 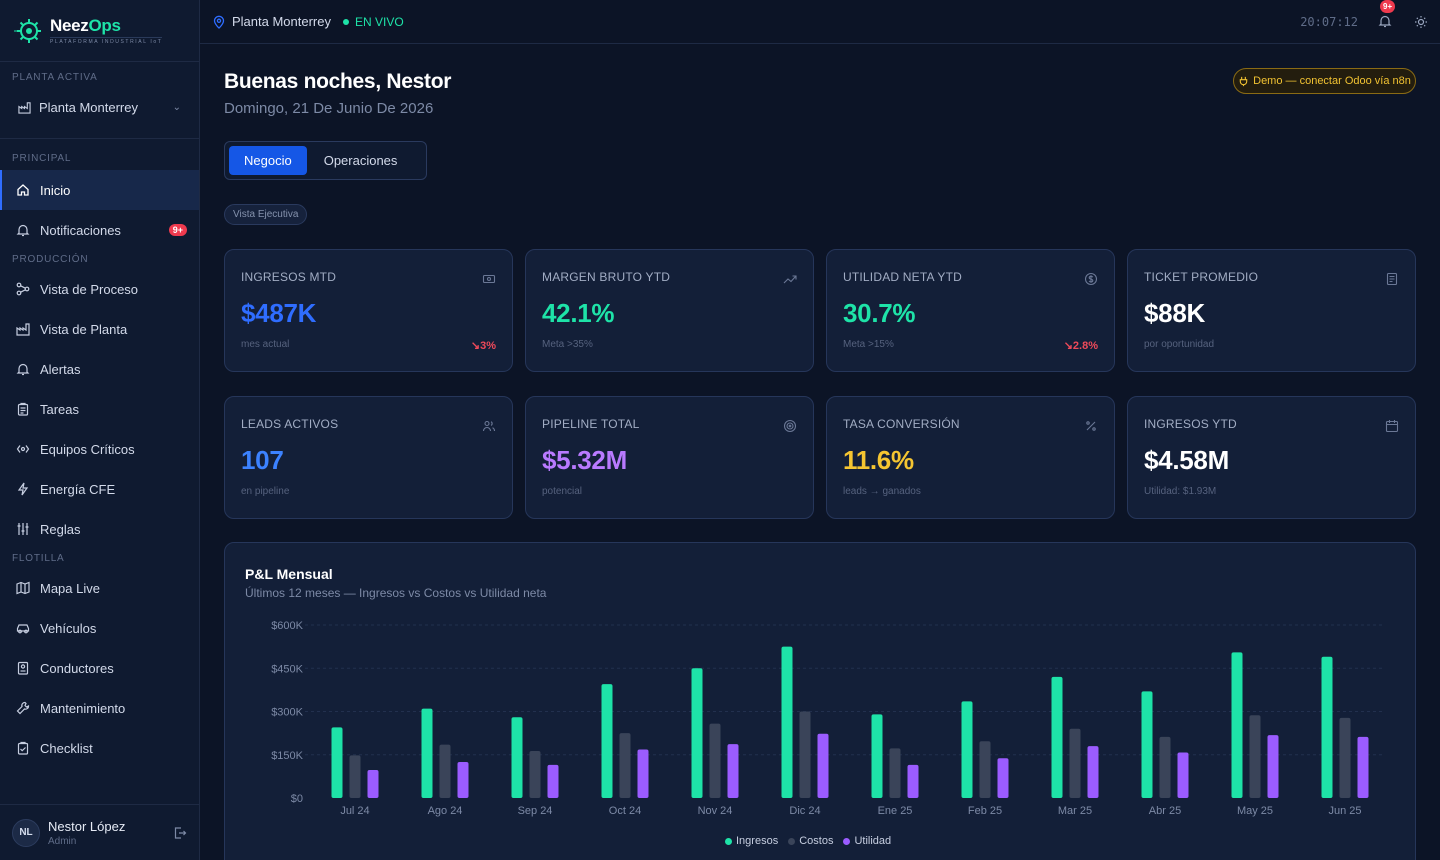 What do you see at coordinates (669, 457) in the screenshot?
I see `kpi-card: PIPELINE TOTAL $5.32M potencial` at bounding box center [669, 457].